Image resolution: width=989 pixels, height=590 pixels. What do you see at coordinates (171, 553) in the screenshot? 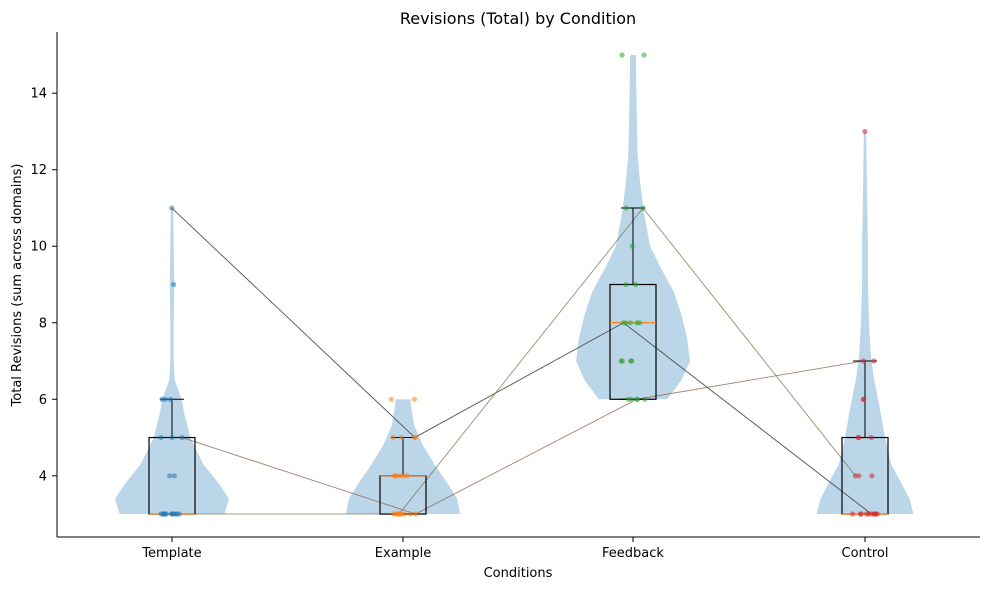
I see `x-tick-label-template: Template` at bounding box center [171, 553].